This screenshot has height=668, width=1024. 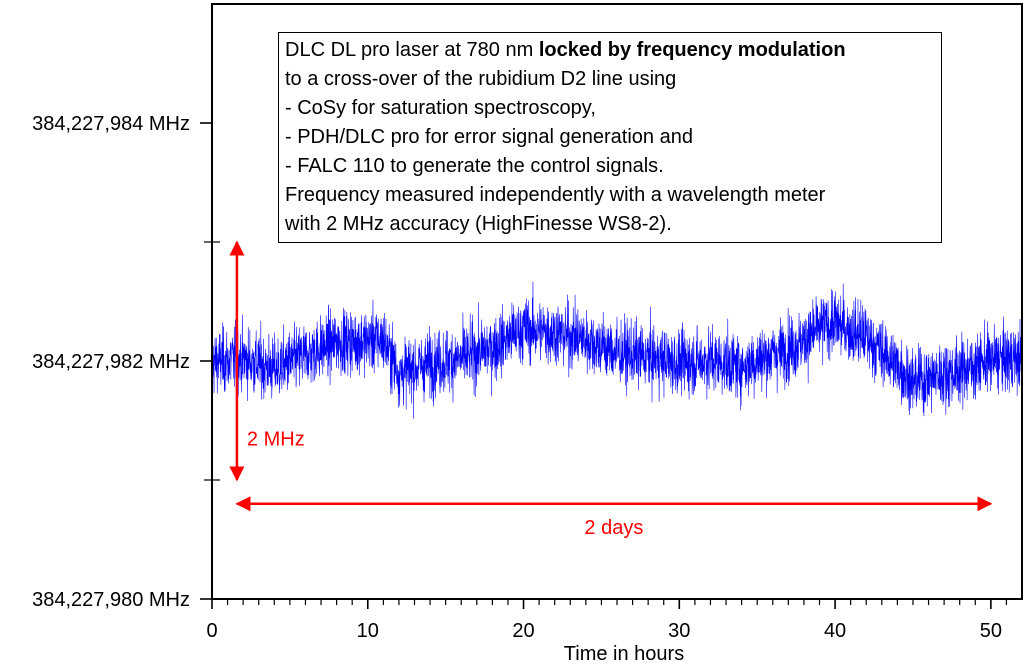 I want to click on y-tick-label: 384,227,980 MHz, so click(x=111, y=600).